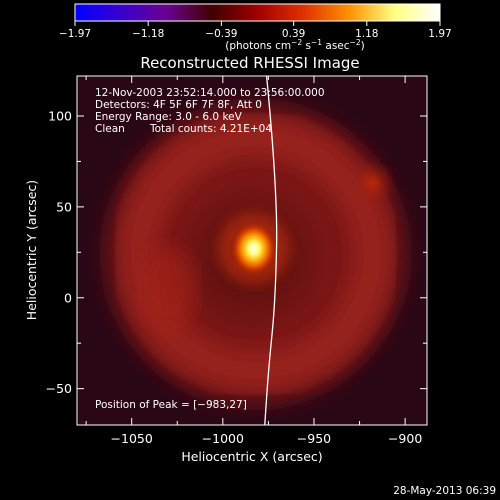 Image resolution: width=500 pixels, height=500 pixels. I want to click on solar-limb-layer, so click(271, 250).